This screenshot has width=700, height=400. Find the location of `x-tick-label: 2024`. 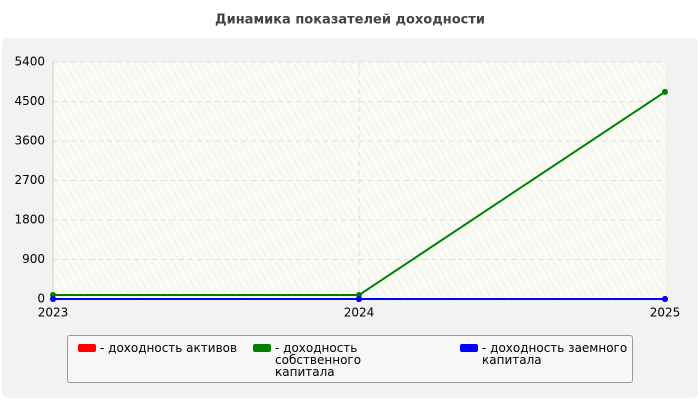

x-tick-label: 2024 is located at coordinates (359, 313).